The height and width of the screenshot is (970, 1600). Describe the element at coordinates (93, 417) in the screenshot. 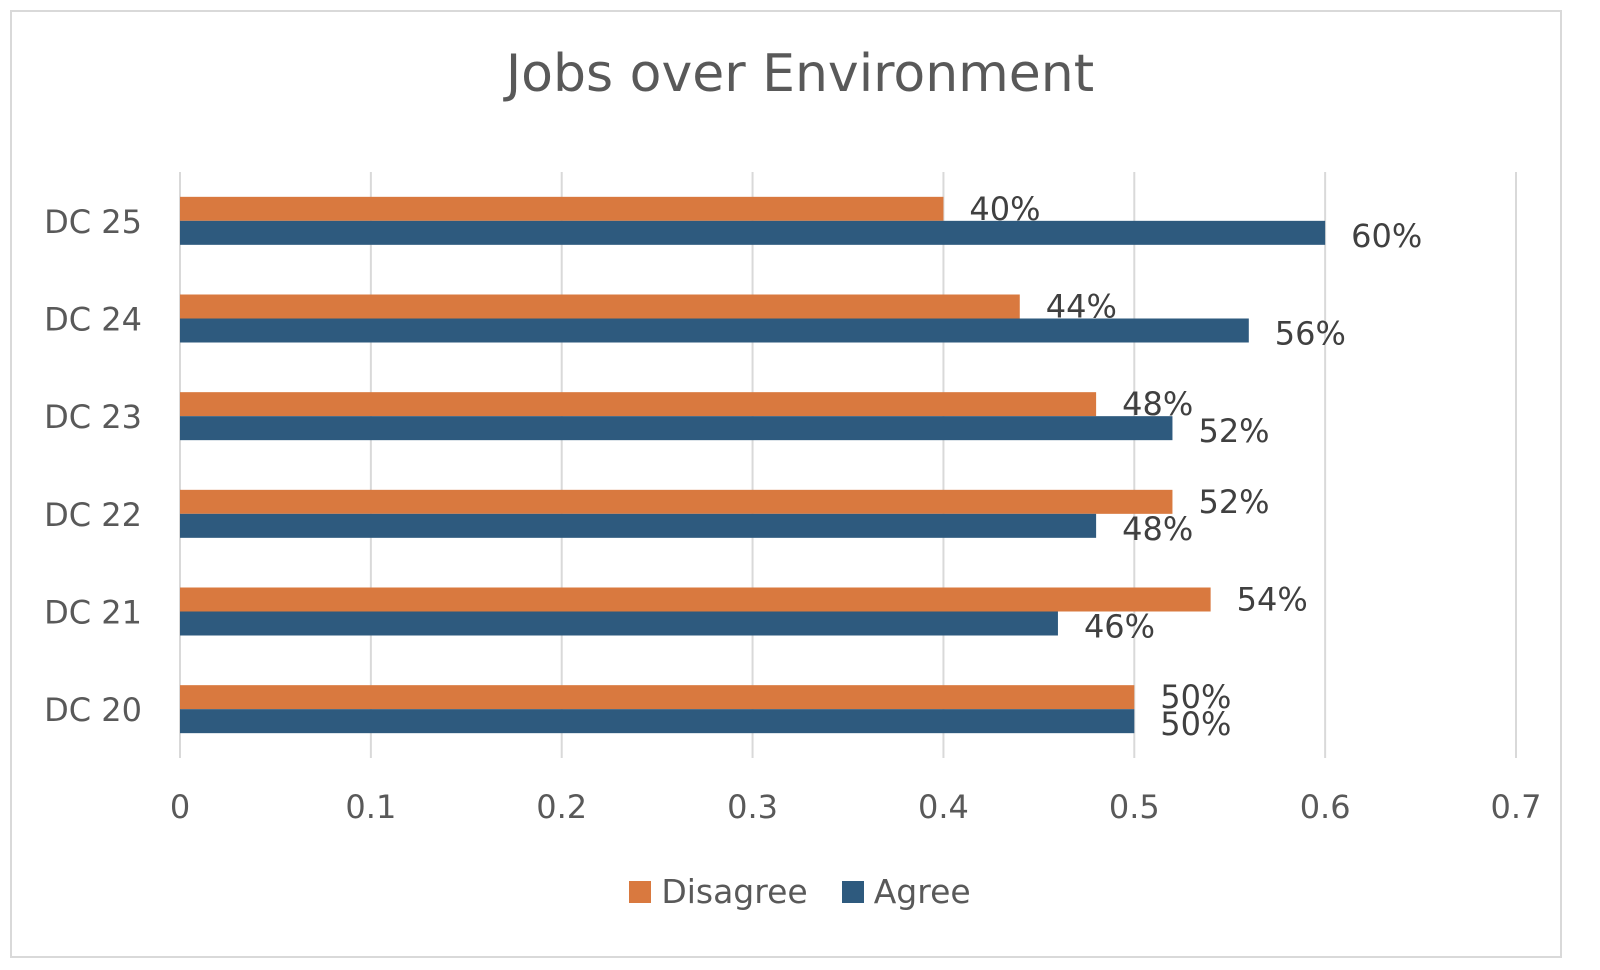

I see `y-category-label: DC 23` at that location.